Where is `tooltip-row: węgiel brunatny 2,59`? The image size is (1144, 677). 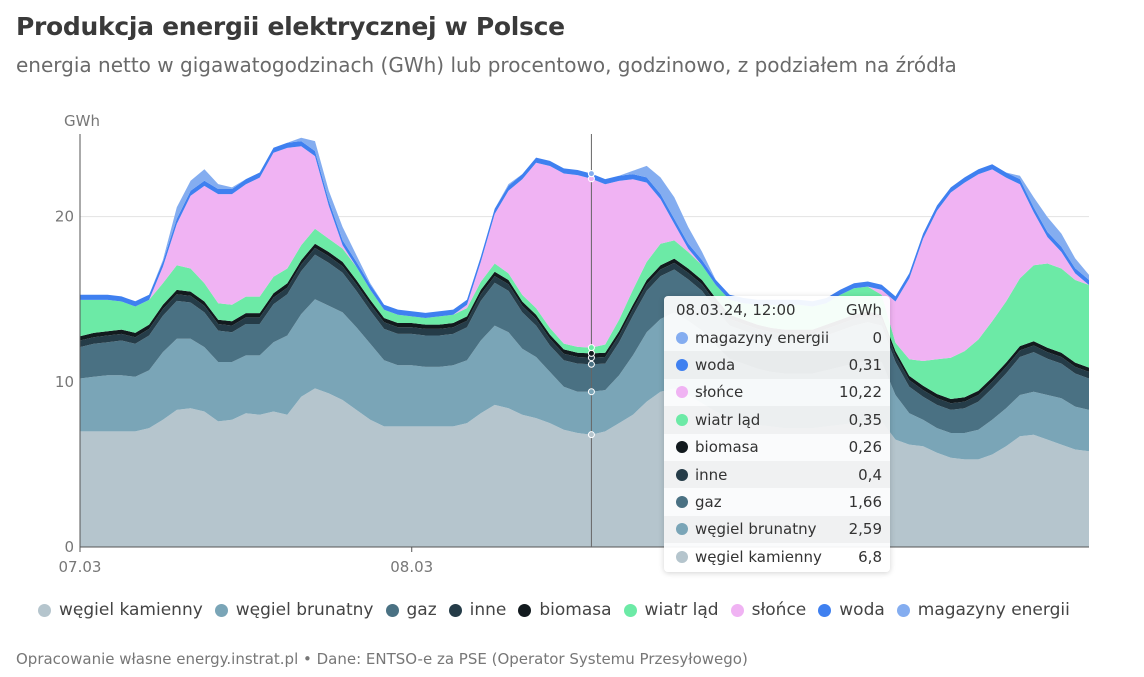
tooltip-row: węgiel brunatny 2,59 is located at coordinates (777, 529).